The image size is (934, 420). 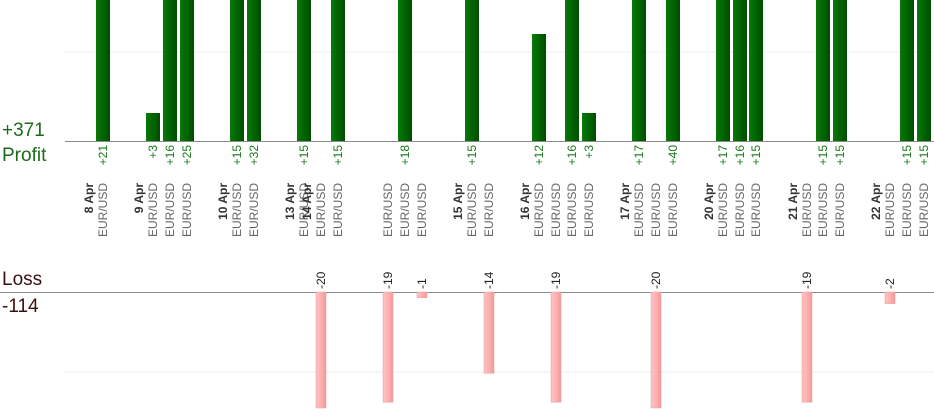 What do you see at coordinates (103, 155) in the screenshot?
I see `profit-bar-label: +21` at bounding box center [103, 155].